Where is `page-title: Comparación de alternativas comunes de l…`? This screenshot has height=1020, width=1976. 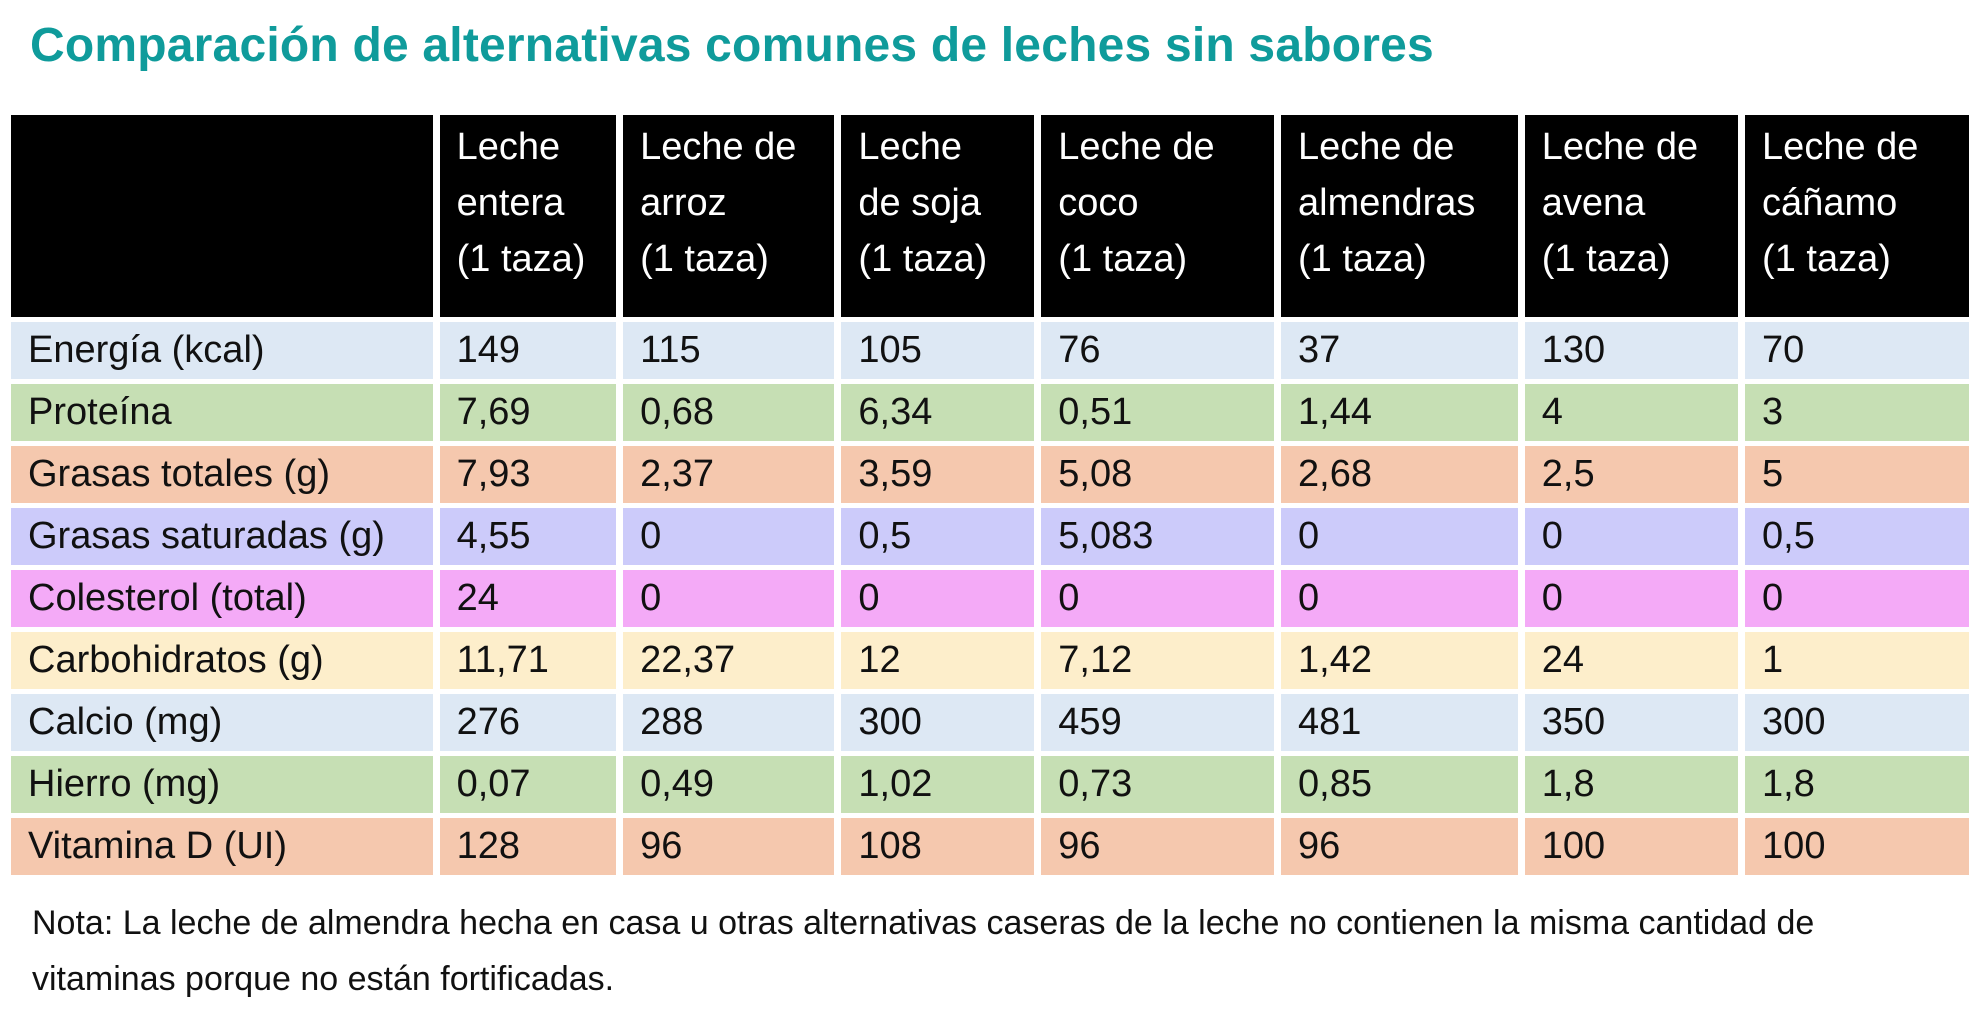
page-title: Comparación de alternativas comunes de l… is located at coordinates (732, 45).